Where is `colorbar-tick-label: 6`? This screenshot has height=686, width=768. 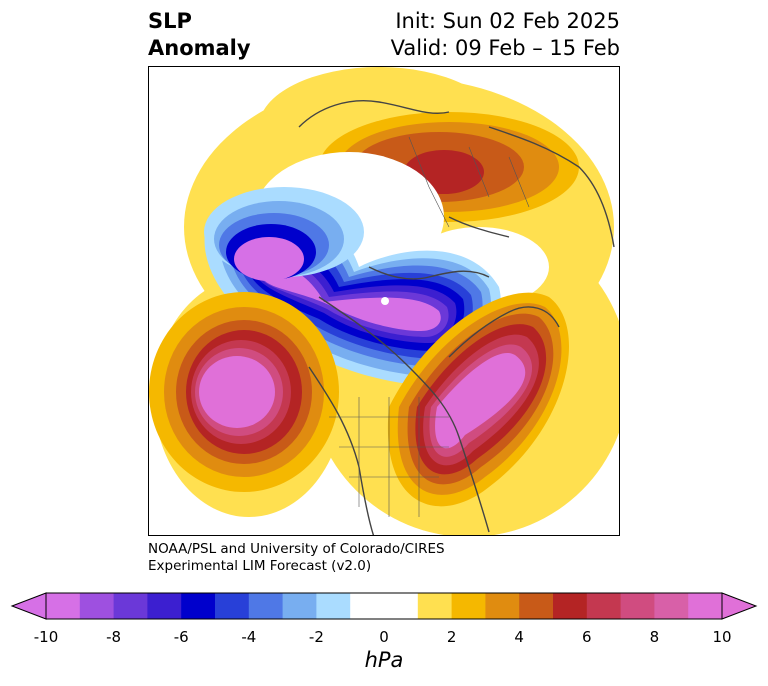
colorbar-tick-label: 6 is located at coordinates (587, 637).